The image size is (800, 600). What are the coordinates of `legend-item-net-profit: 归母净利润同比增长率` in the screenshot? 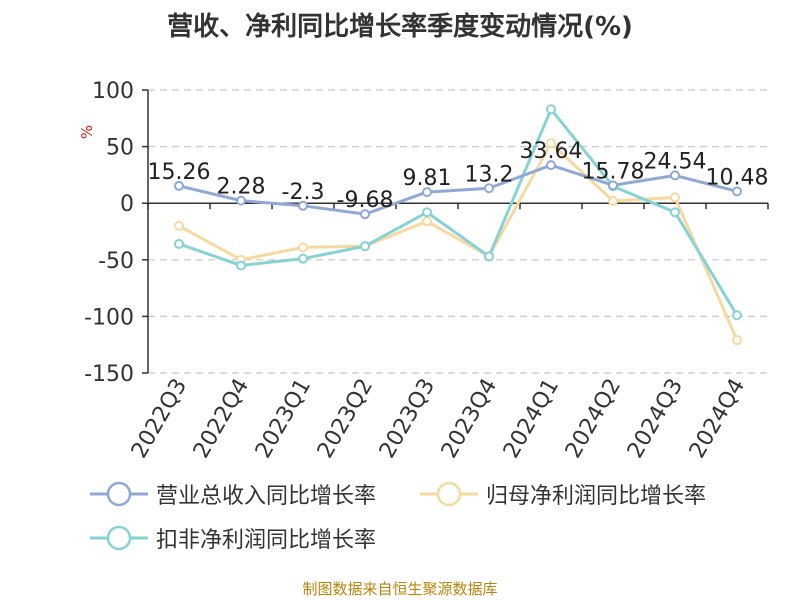 It's located at (562, 494).